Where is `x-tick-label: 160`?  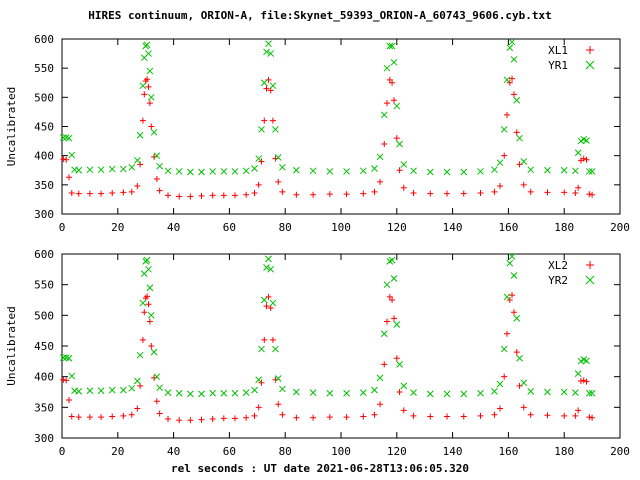 x-tick-label: 160 is located at coordinates (508, 451).